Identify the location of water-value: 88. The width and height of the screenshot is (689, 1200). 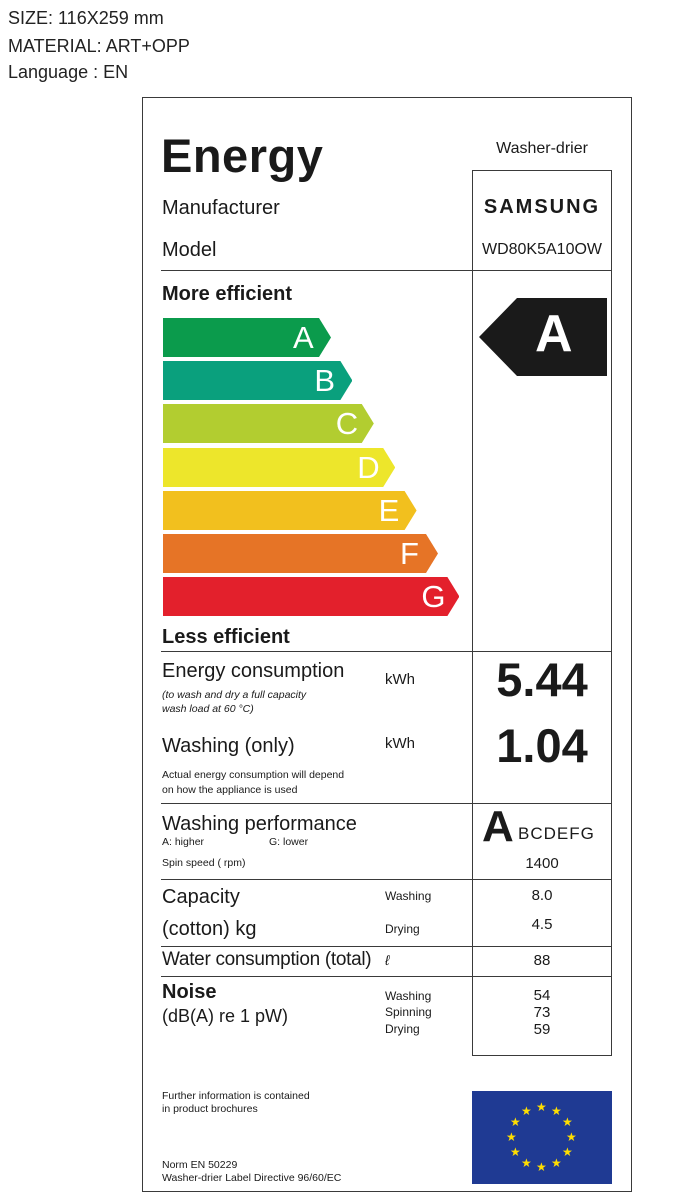
(542, 960).